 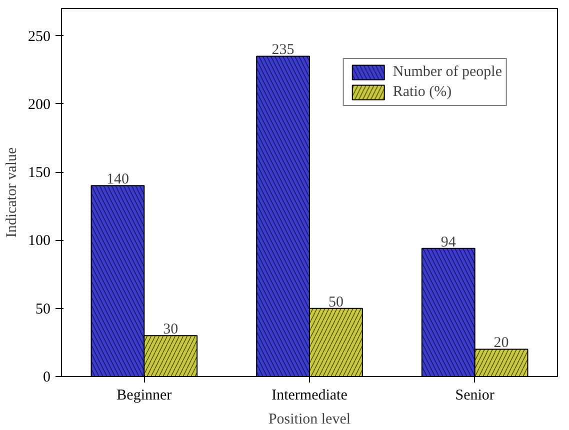 What do you see at coordinates (474, 396) in the screenshot?
I see `x-tick-label: Senior` at bounding box center [474, 396].